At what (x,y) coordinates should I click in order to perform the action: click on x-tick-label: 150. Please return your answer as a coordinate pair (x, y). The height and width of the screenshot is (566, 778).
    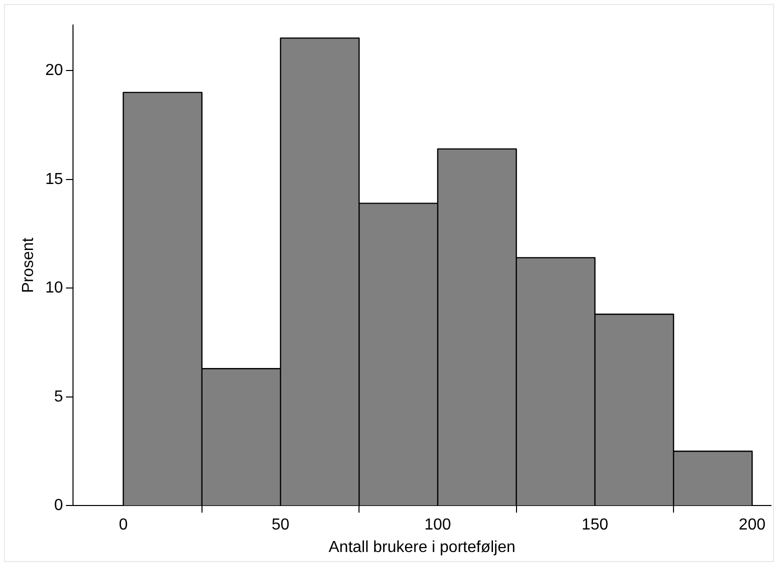
    Looking at the image, I should click on (595, 525).